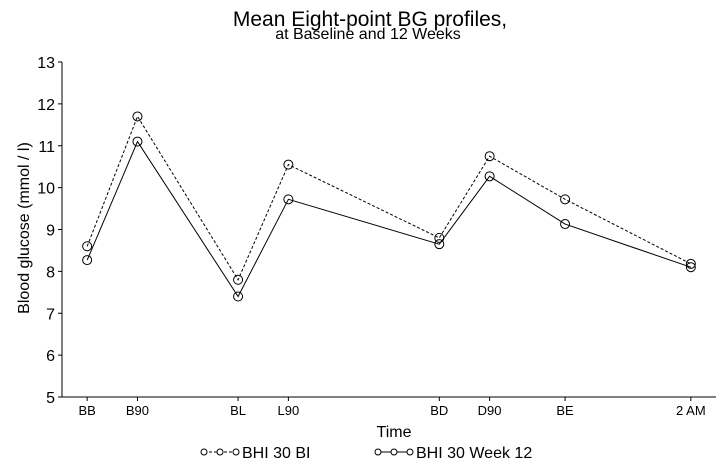 The image size is (725, 466). I want to click on x-tick-label: D90, so click(490, 410).